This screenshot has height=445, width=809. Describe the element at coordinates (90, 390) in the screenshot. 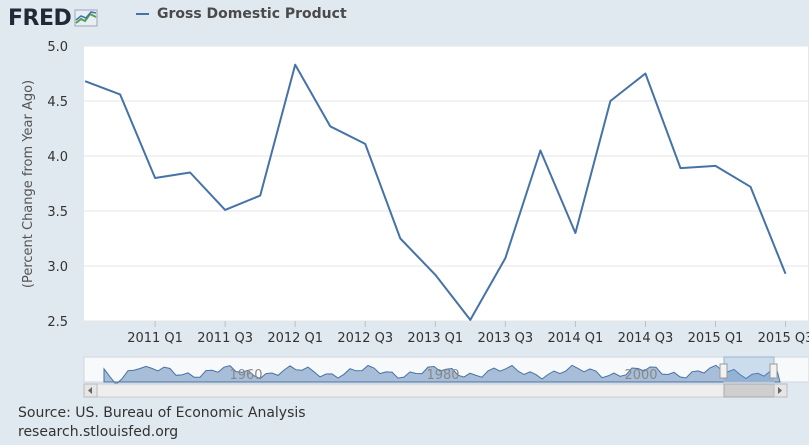

I see `scroll-left-arrow-icon` at that location.